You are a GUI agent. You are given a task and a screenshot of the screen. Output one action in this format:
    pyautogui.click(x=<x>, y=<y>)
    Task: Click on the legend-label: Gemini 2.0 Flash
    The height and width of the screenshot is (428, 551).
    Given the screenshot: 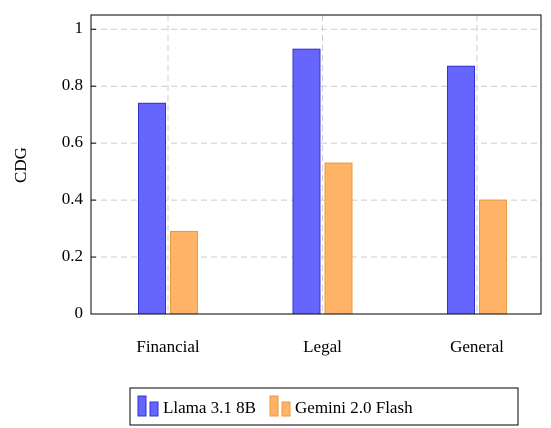 What is the action you would take?
    pyautogui.click(x=354, y=407)
    